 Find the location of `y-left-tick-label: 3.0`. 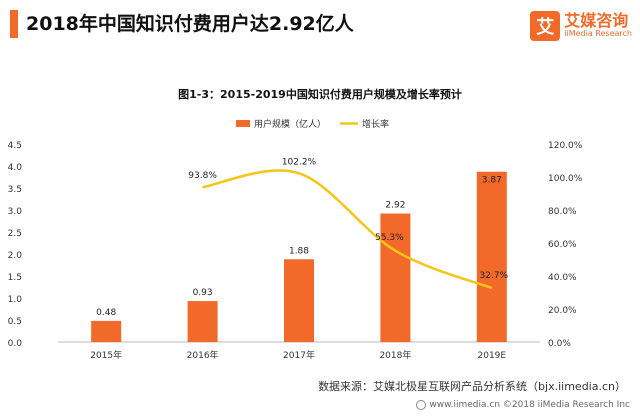

y-left-tick-label: 3.0 is located at coordinates (15, 212).